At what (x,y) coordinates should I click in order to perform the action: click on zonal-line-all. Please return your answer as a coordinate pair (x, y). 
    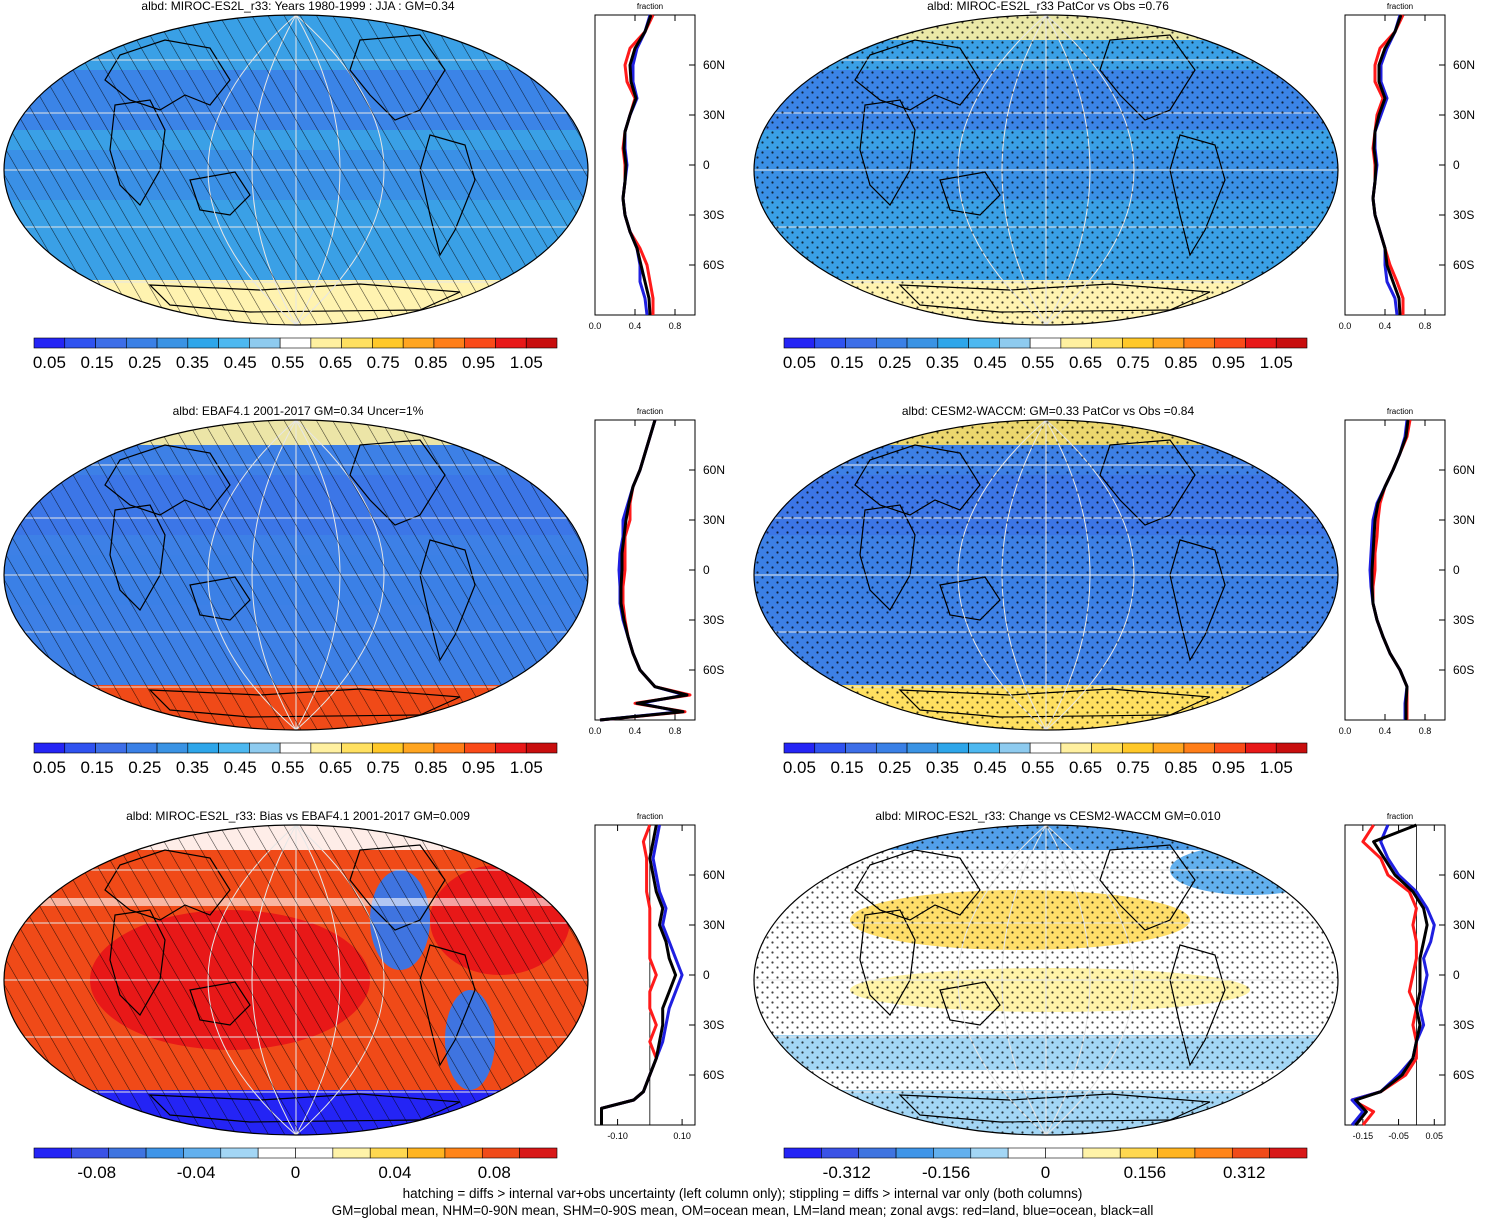
    Looking at the image, I should click on (644, 570).